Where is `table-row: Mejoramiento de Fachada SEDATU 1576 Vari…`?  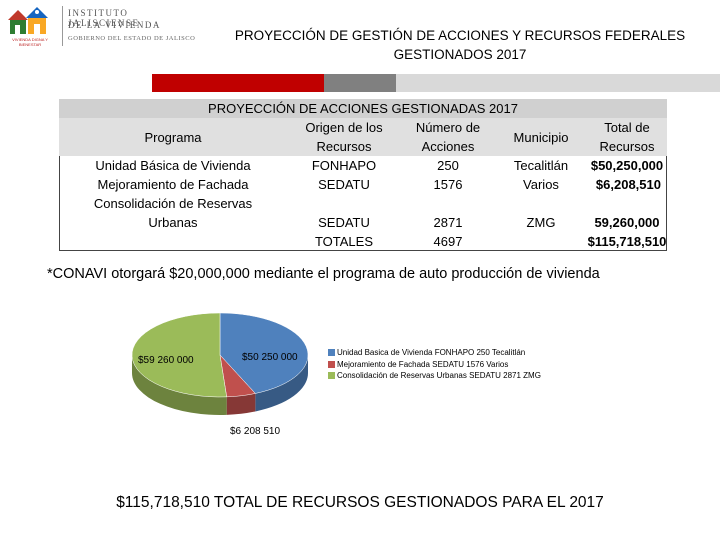 table-row: Mejoramiento de Fachada SEDATU 1576 Vari… is located at coordinates (363, 184).